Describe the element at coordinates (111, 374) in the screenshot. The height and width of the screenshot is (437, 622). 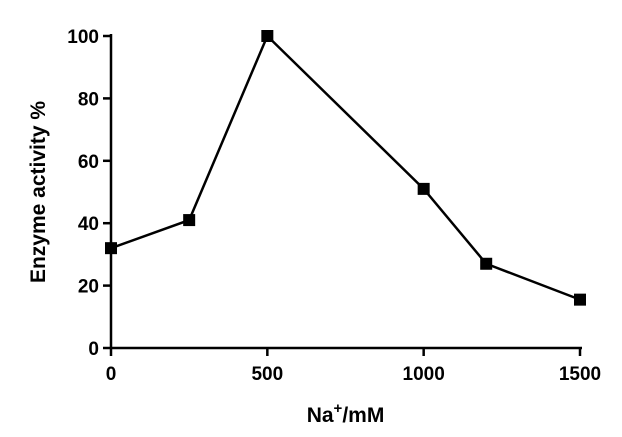
I see `x-tick-label: 0` at that location.